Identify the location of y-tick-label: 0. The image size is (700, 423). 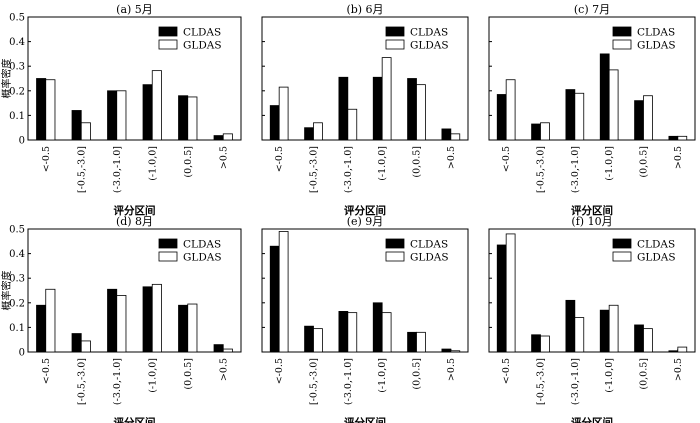
(22, 353).